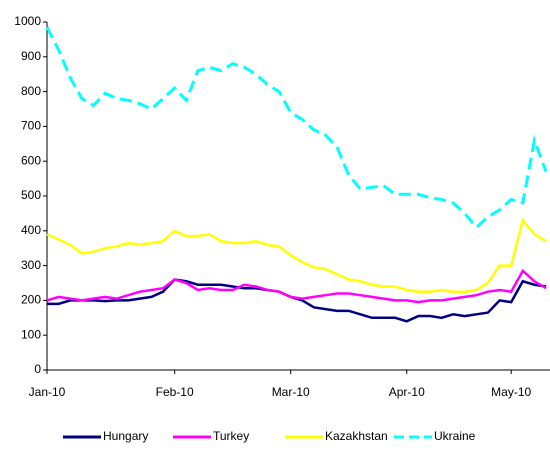 This screenshot has height=450, width=550. What do you see at coordinates (31, 300) in the screenshot?
I see `y-tick-label: 200` at bounding box center [31, 300].